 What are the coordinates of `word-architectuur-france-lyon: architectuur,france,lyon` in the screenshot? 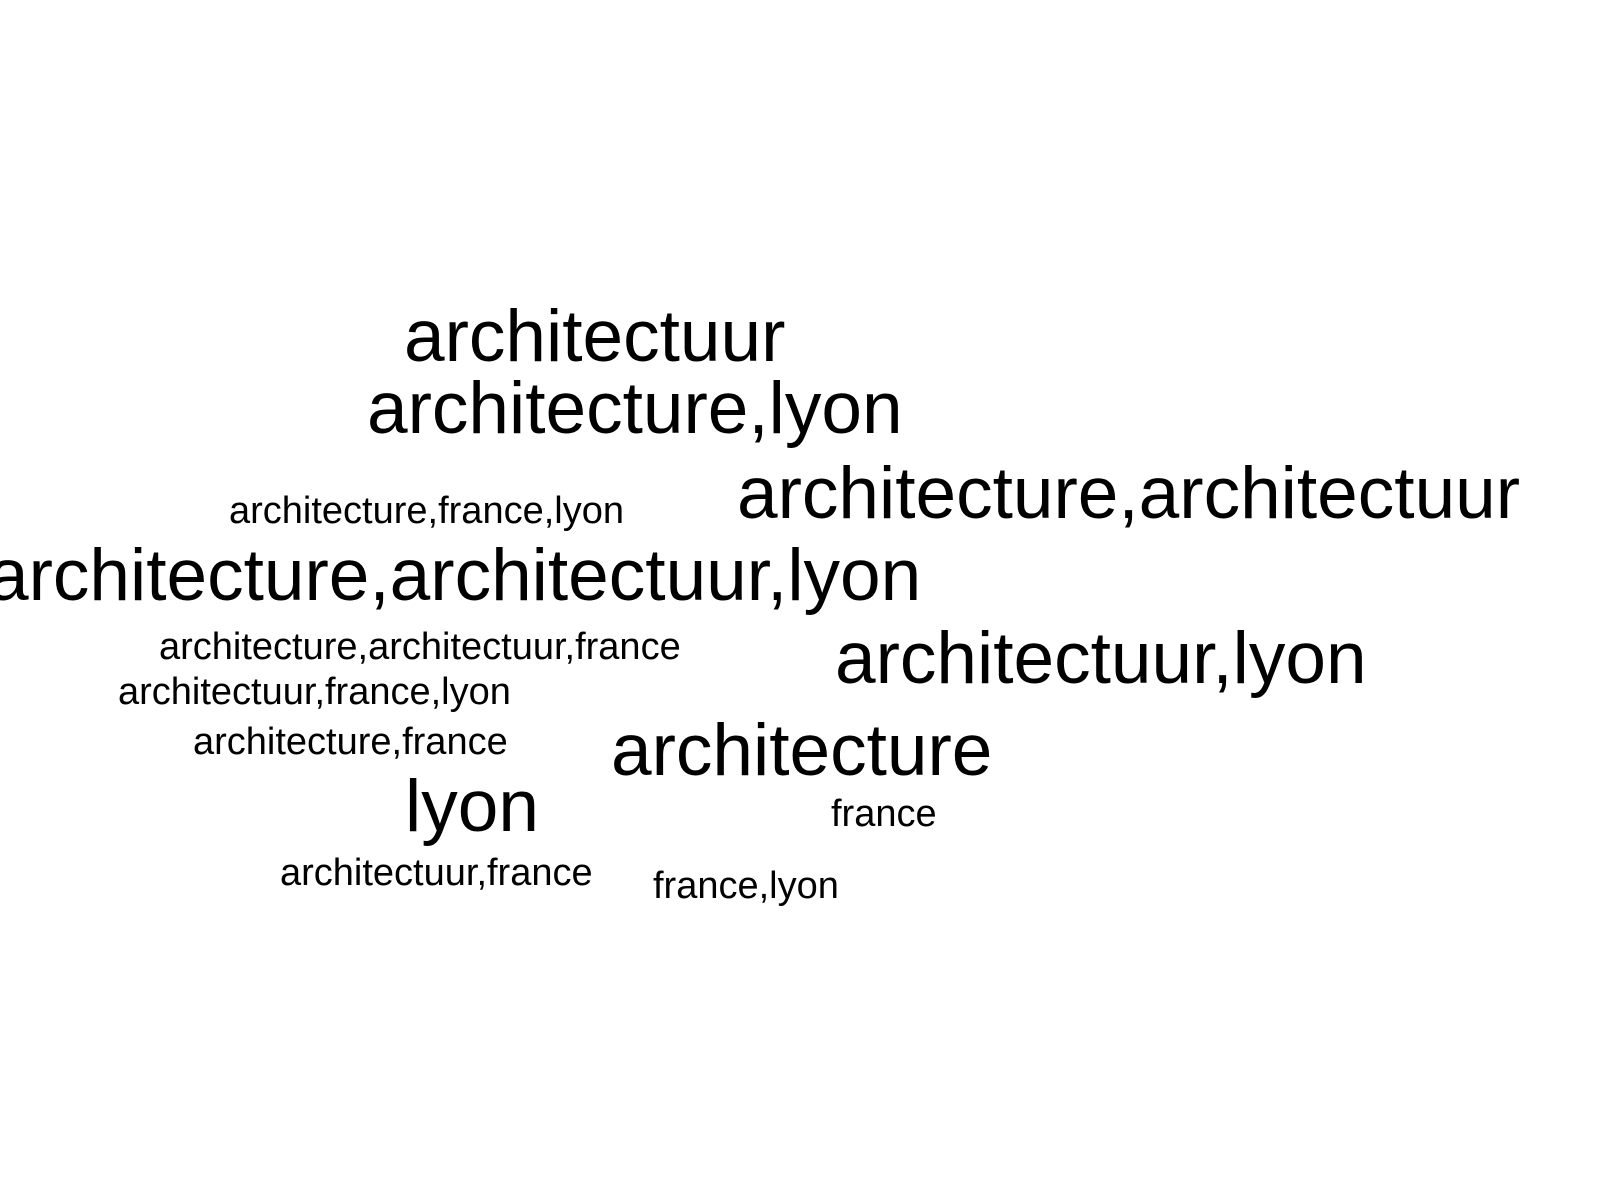 It's located at (314, 692).